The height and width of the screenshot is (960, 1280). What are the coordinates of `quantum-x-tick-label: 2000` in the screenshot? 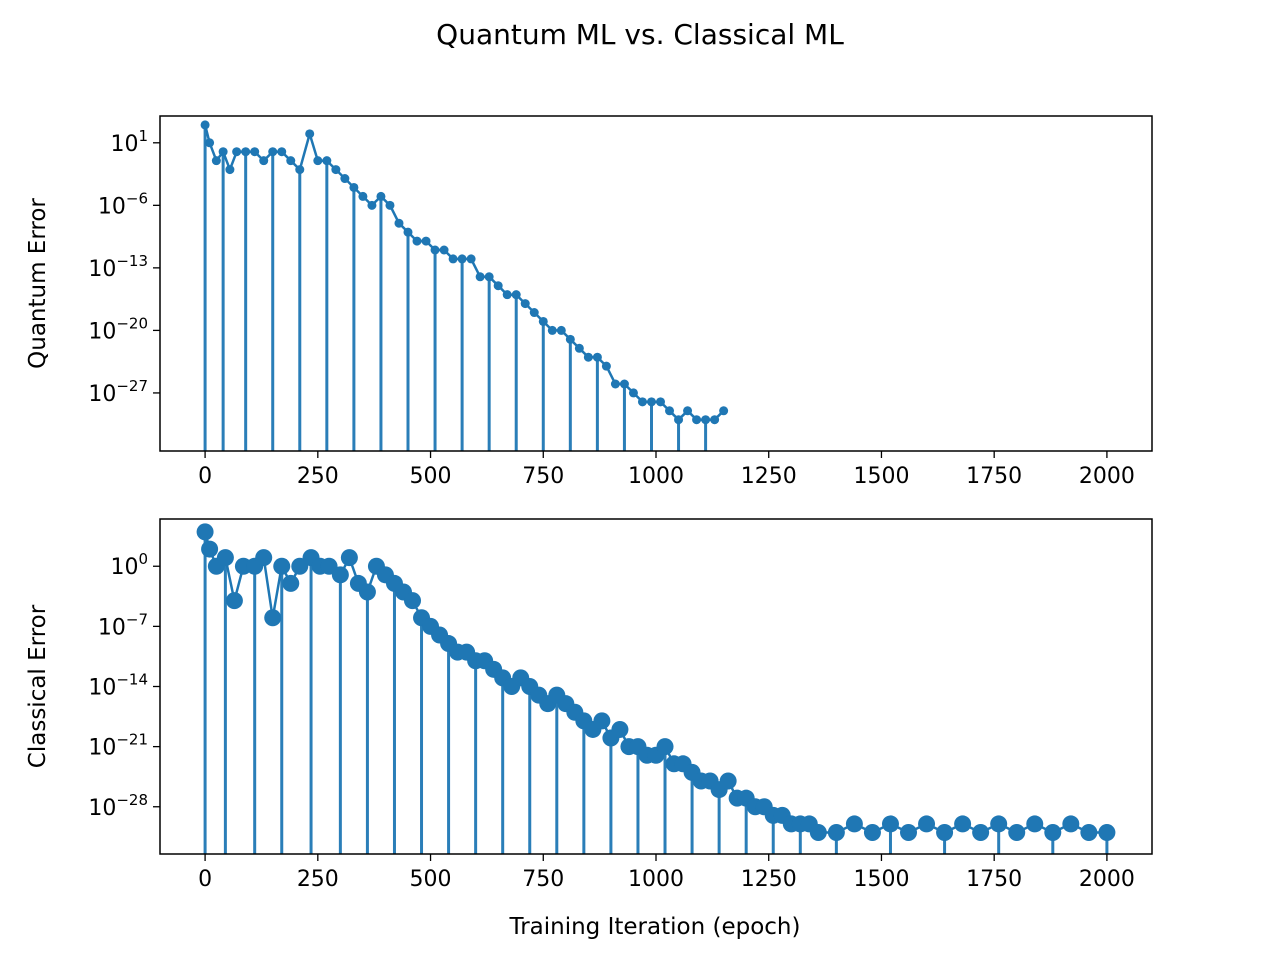 It's located at (1107, 476).